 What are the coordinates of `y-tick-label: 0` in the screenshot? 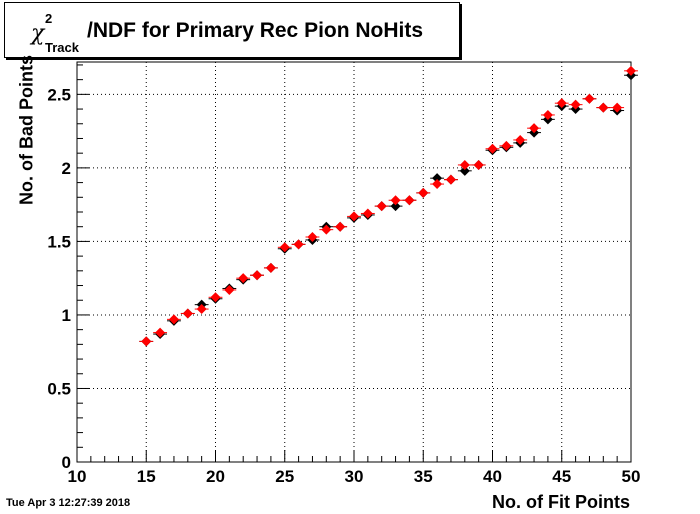 It's located at (66, 462).